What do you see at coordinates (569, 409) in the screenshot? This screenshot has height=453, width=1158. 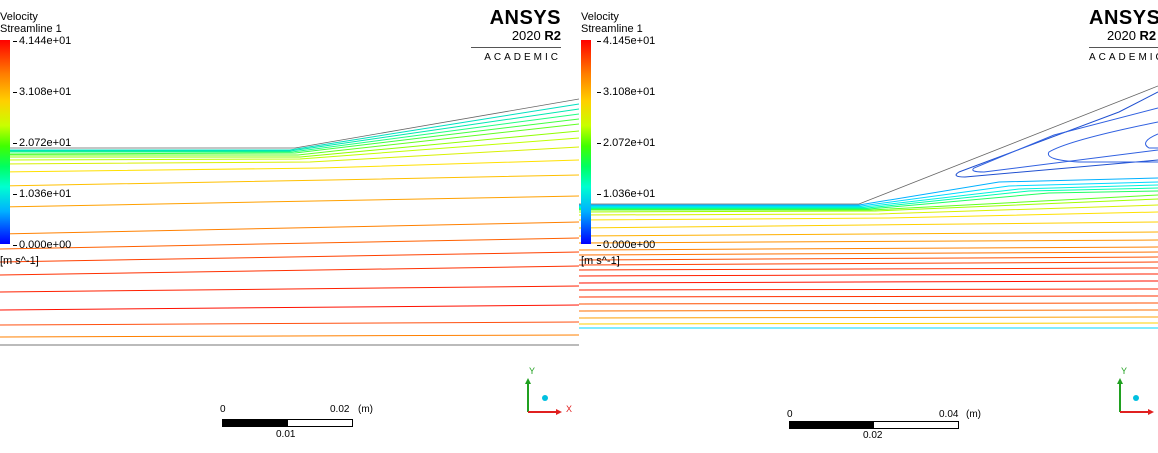 I see `axis-x-label: X` at bounding box center [569, 409].